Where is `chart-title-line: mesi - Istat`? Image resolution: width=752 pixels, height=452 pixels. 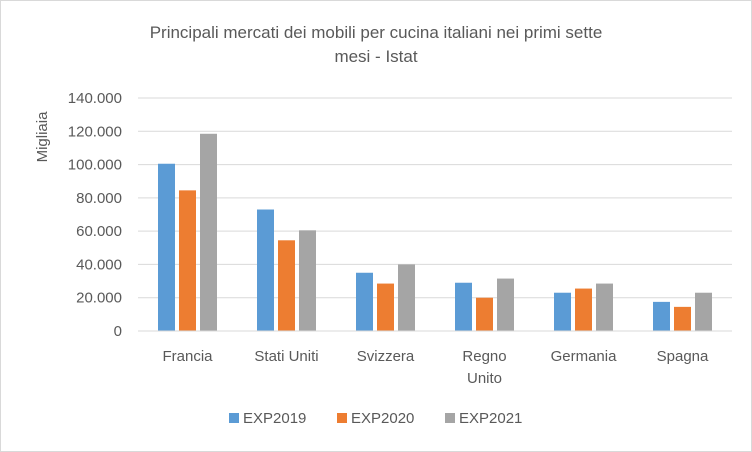
chart-title-line: mesi - Istat is located at coordinates (375, 56).